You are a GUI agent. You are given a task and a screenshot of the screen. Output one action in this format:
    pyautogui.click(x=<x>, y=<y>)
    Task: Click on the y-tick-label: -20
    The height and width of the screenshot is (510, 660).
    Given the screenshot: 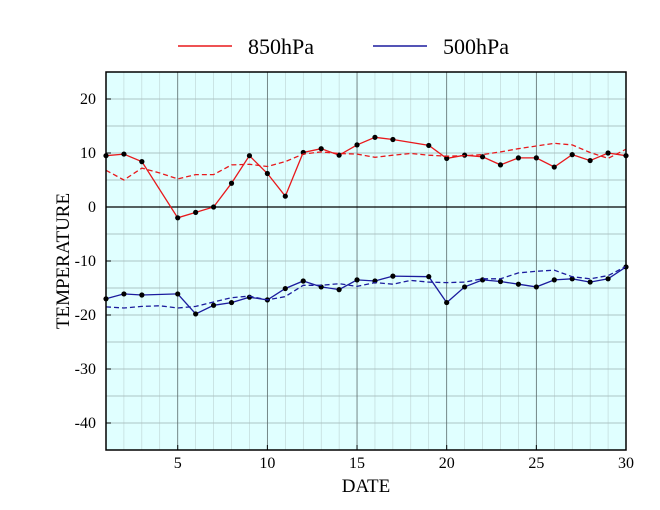 What is the action you would take?
    pyautogui.click(x=85, y=315)
    